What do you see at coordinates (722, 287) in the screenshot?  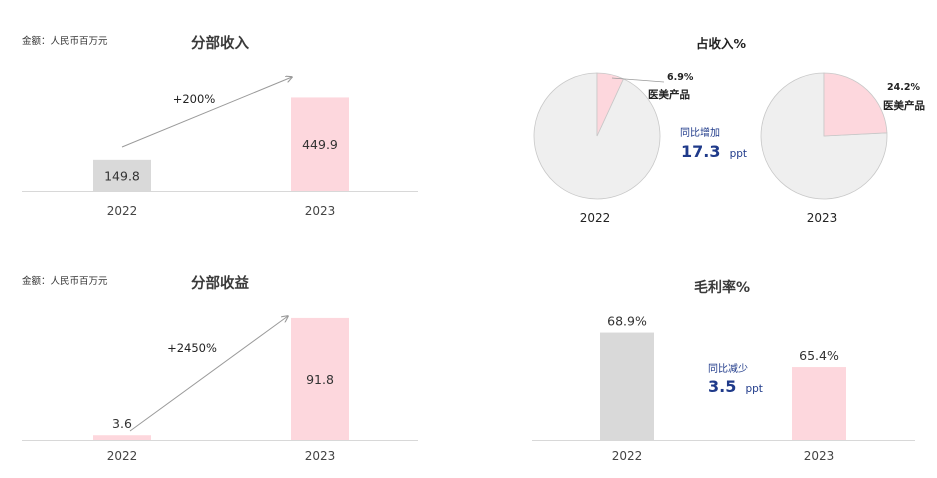 I see `chart-title: 毛利率%` at bounding box center [722, 287].